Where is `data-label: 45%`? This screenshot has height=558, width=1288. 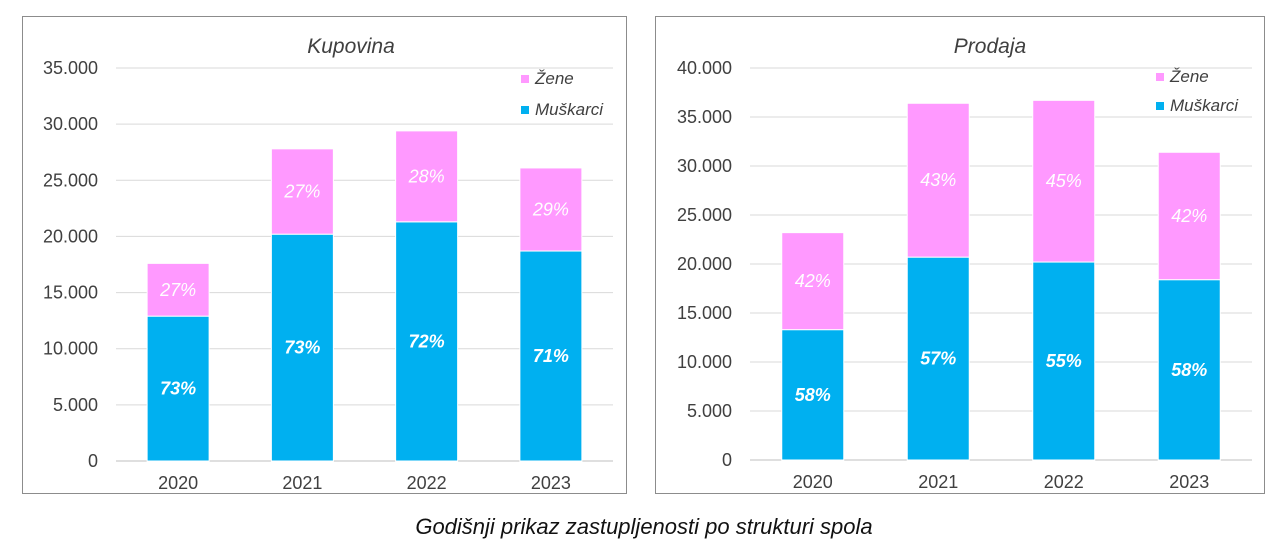 data-label: 45% is located at coordinates (1064, 181).